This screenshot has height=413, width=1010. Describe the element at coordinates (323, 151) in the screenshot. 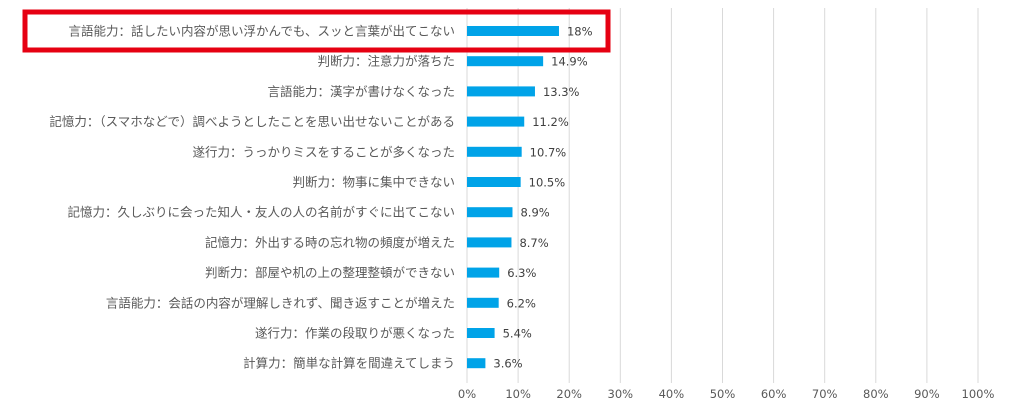

I see `category-label: 遂行力：うっかりミスをすることが多くなった` at that location.